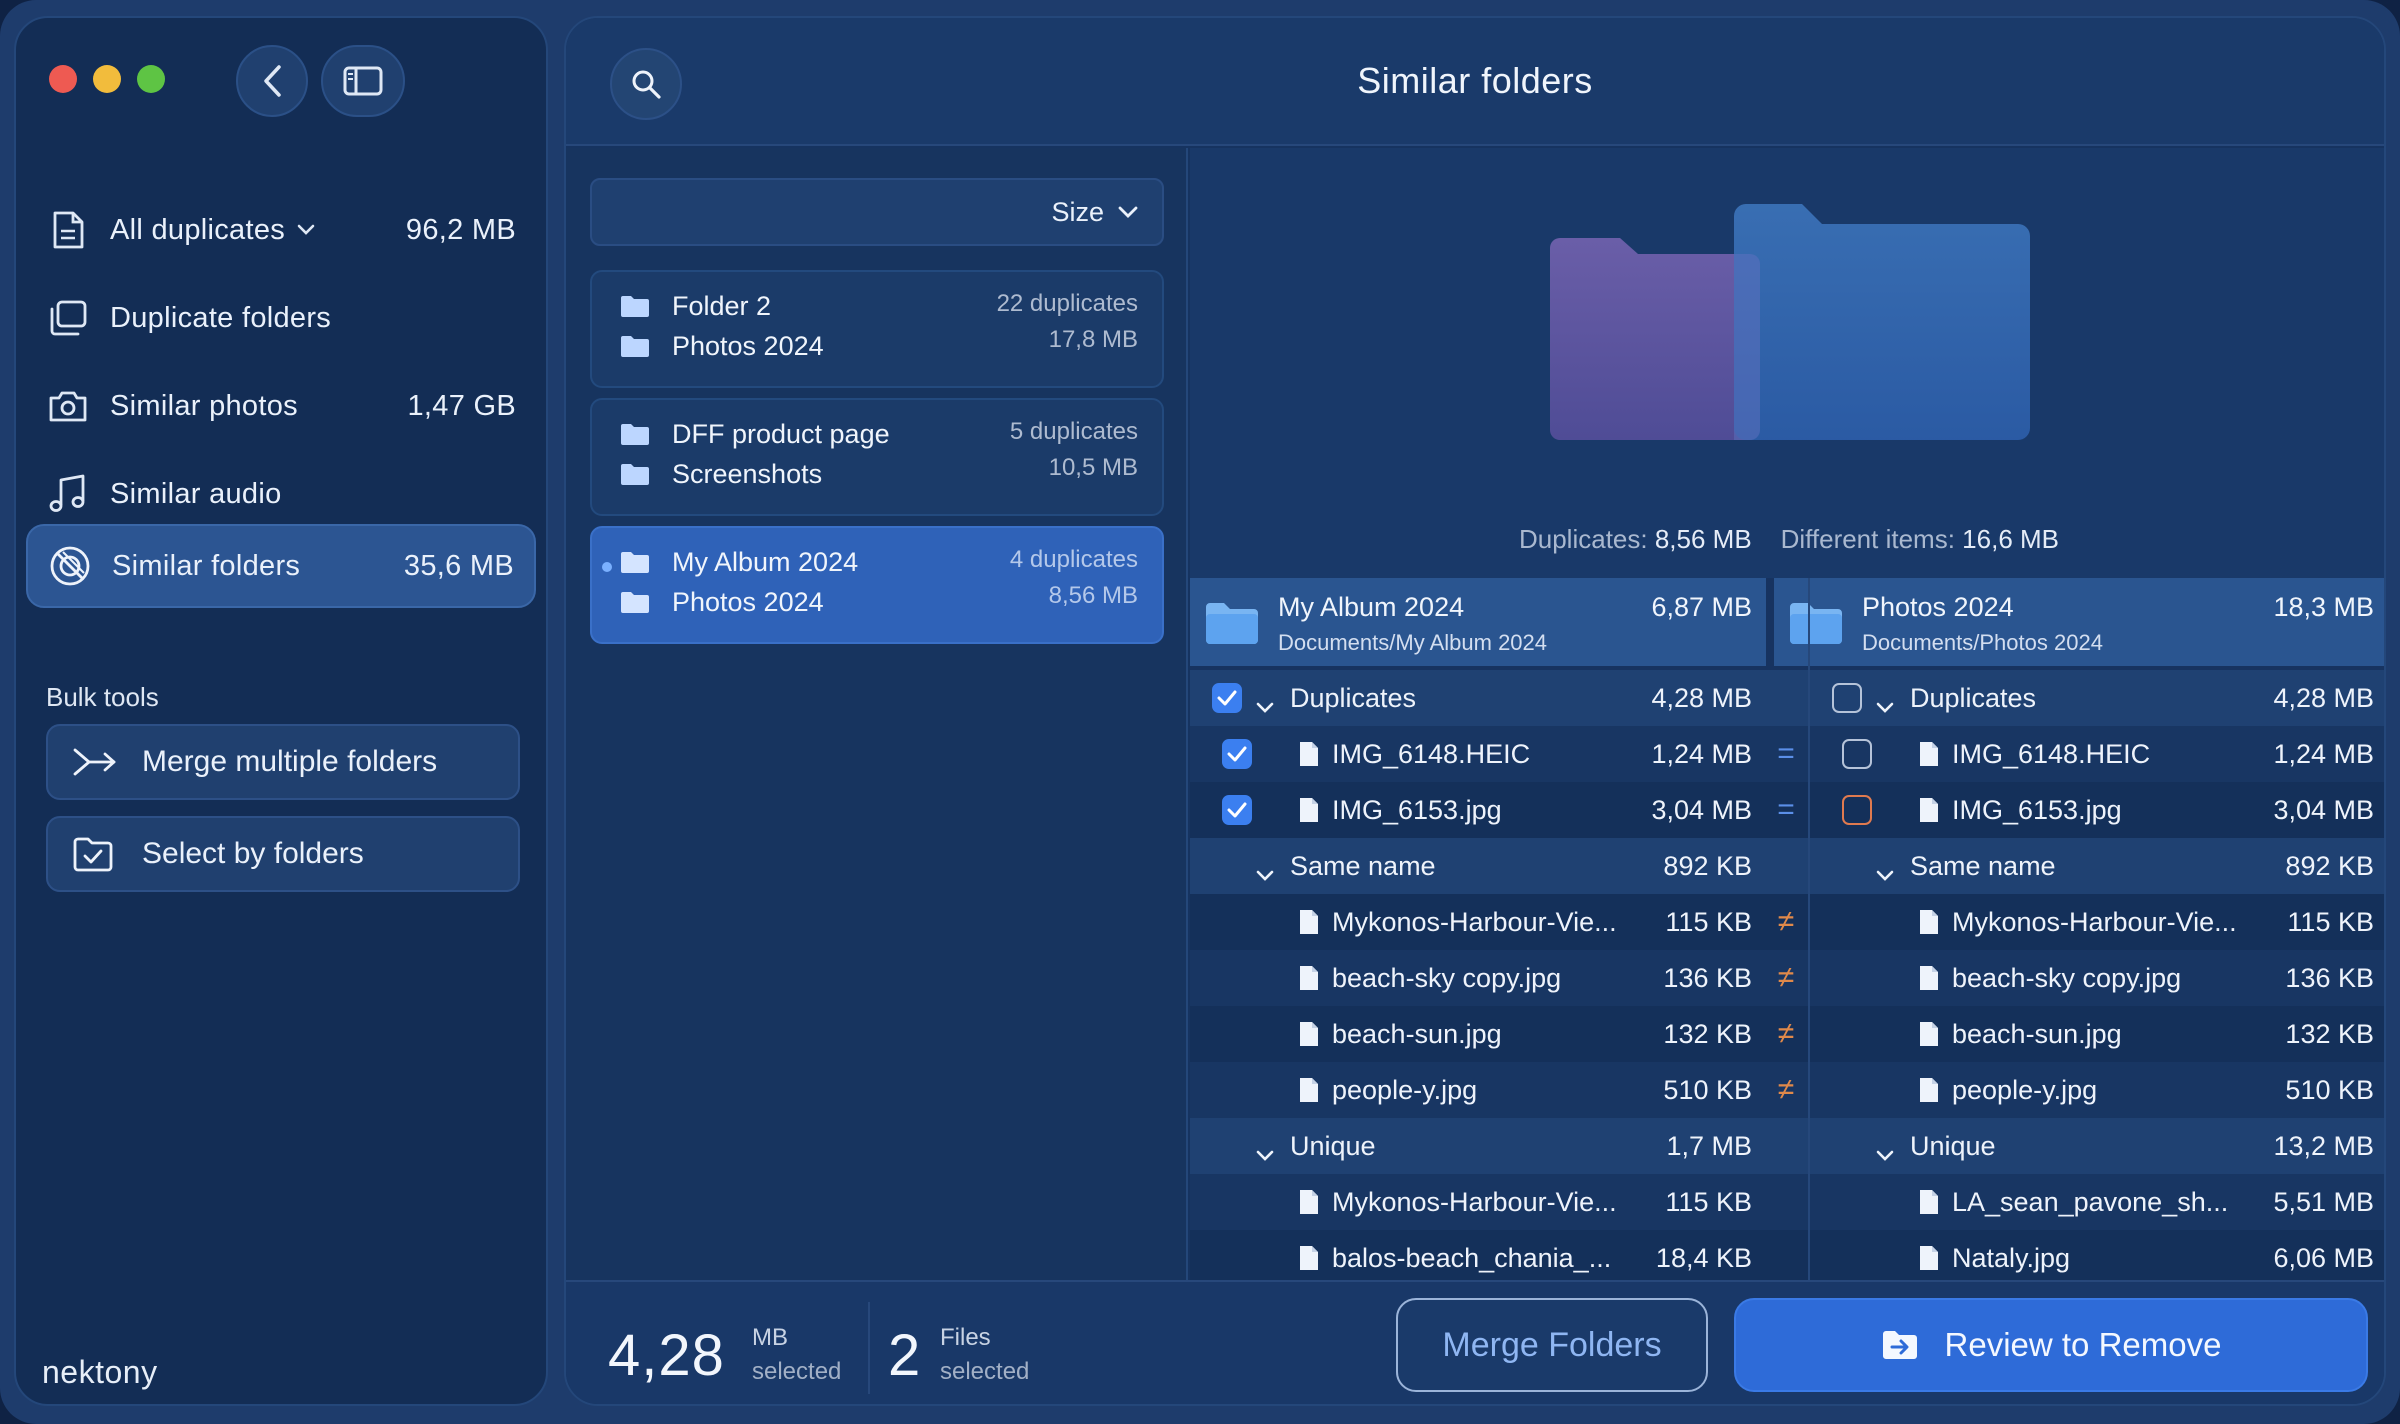 This screenshot has width=2400, height=1424. I want to click on equal-icon: =, so click(1786, 753).